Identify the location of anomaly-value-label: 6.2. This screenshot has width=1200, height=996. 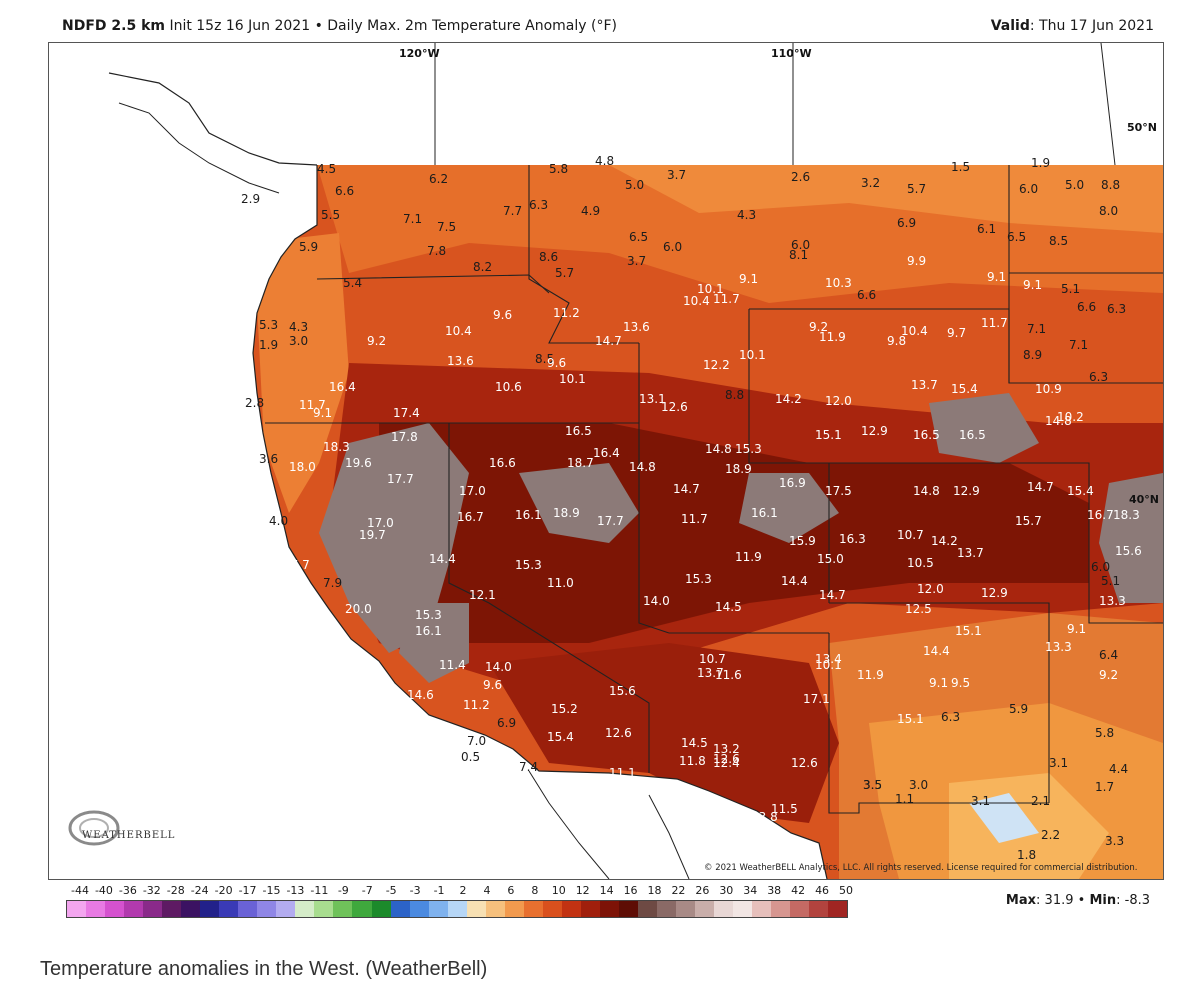
(438, 179).